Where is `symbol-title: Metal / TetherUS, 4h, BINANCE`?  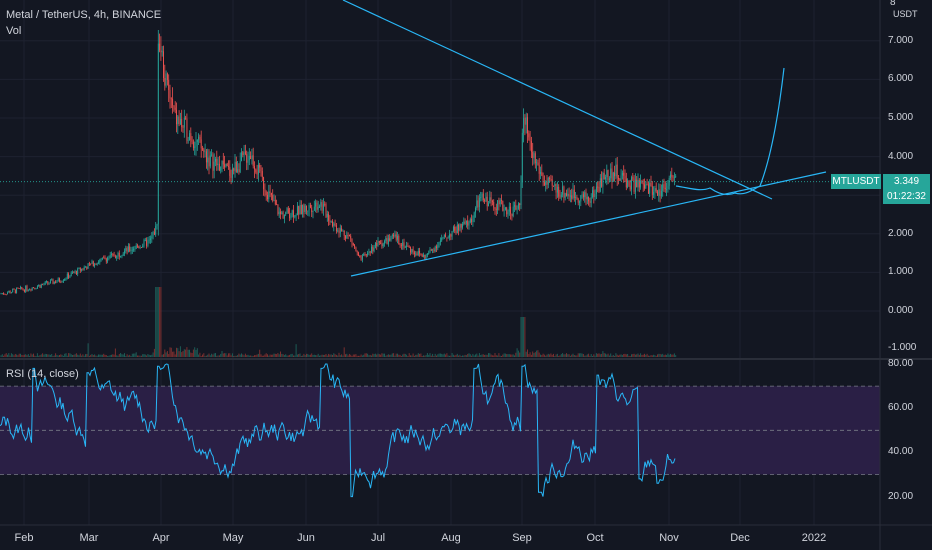 symbol-title: Metal / TetherUS, 4h, BINANCE is located at coordinates (84, 15).